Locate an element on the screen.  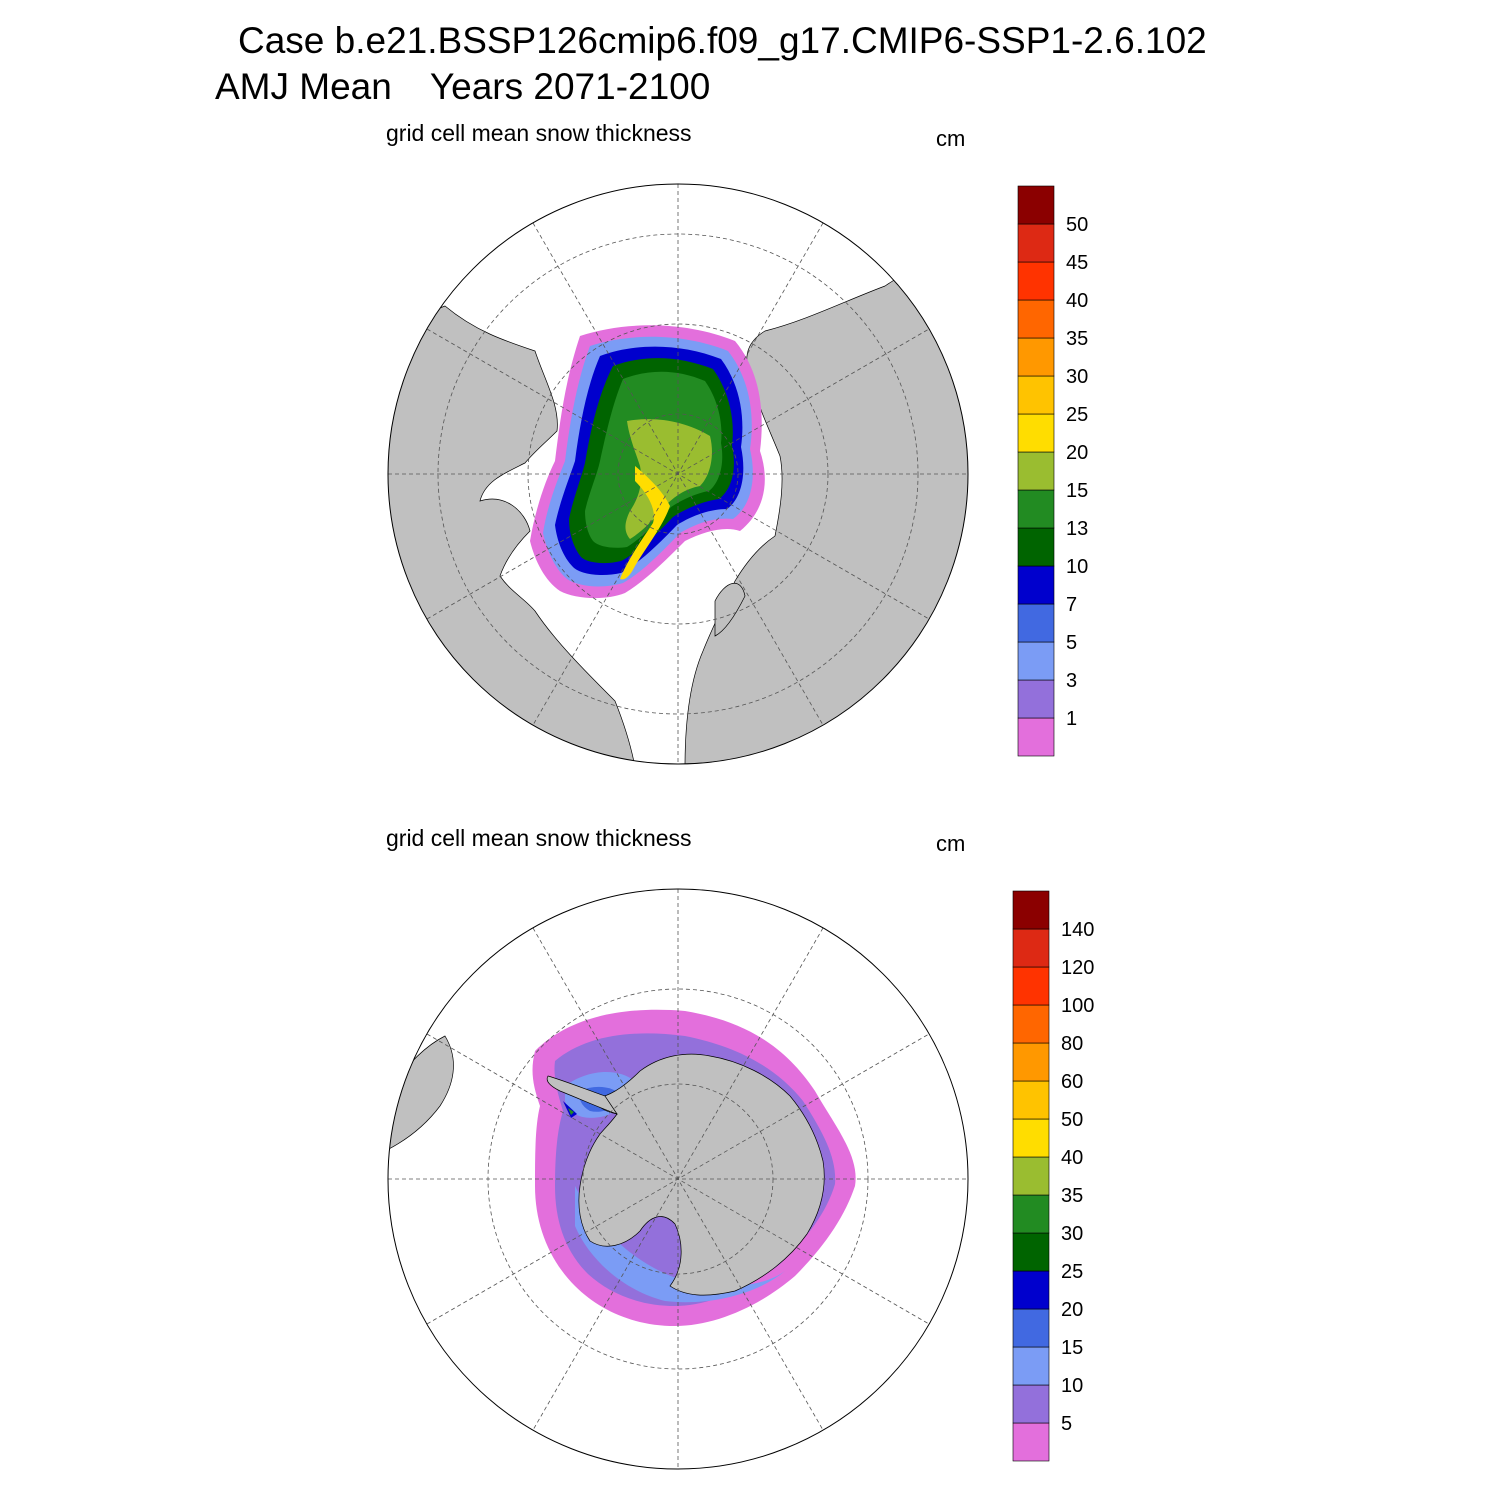
south-colorbar: 5 10 15 20 25 30 35 40 50 60 80 100 120 140 is located at coordinates (1053, 1176).